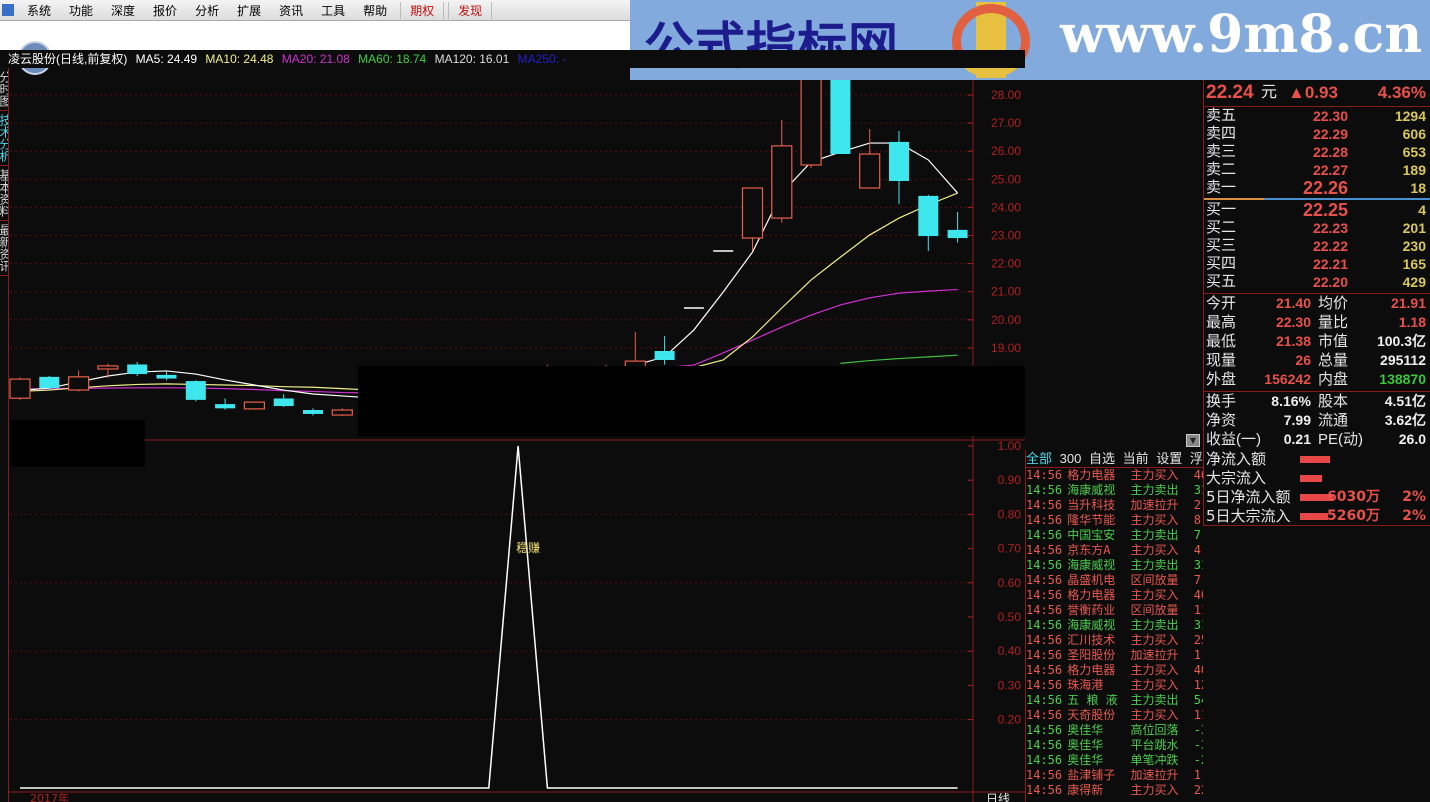  What do you see at coordinates (1114, 730) in the screenshot?
I see `alert-row: 14:56 奥佳华 高位回落 -3.71%` at bounding box center [1114, 730].